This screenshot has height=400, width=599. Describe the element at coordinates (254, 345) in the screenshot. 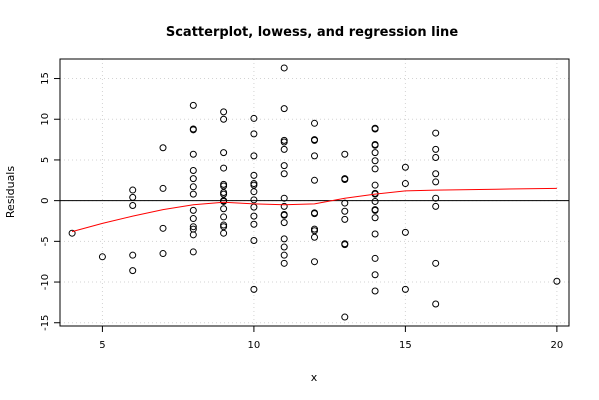

I see `x-tick-label: 10` at that location.